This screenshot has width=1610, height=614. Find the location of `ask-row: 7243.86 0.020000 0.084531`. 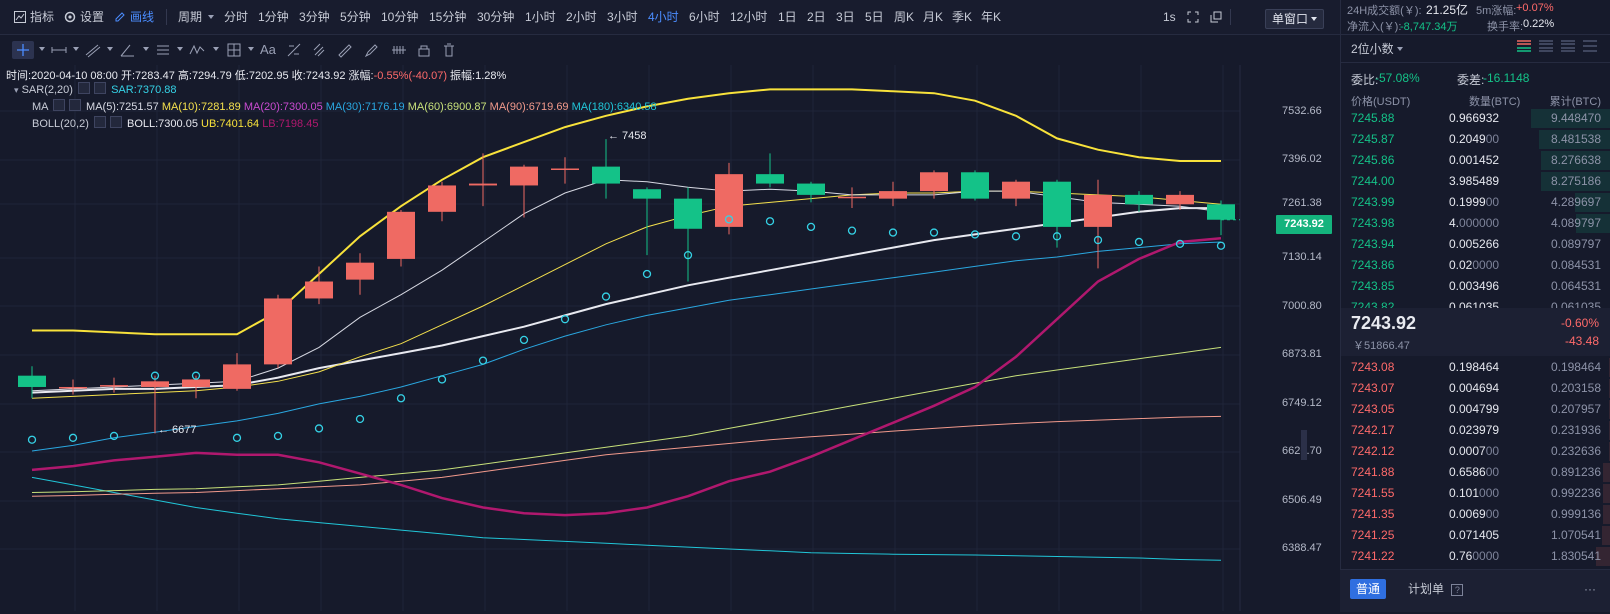

ask-row: 7243.86 0.020000 0.084531 is located at coordinates (1475, 265).